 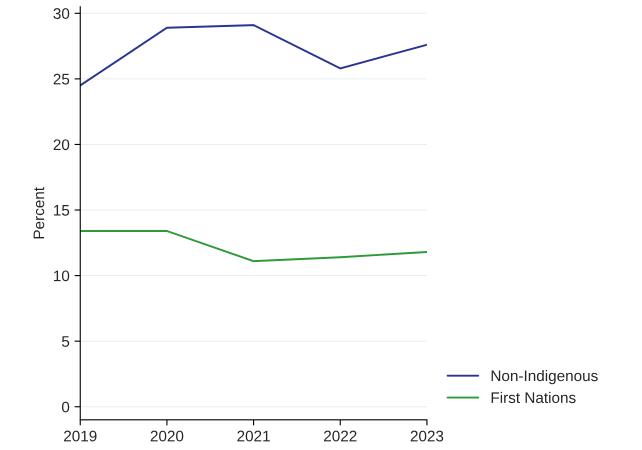 I want to click on x-tick-label: 2023, so click(x=427, y=436).